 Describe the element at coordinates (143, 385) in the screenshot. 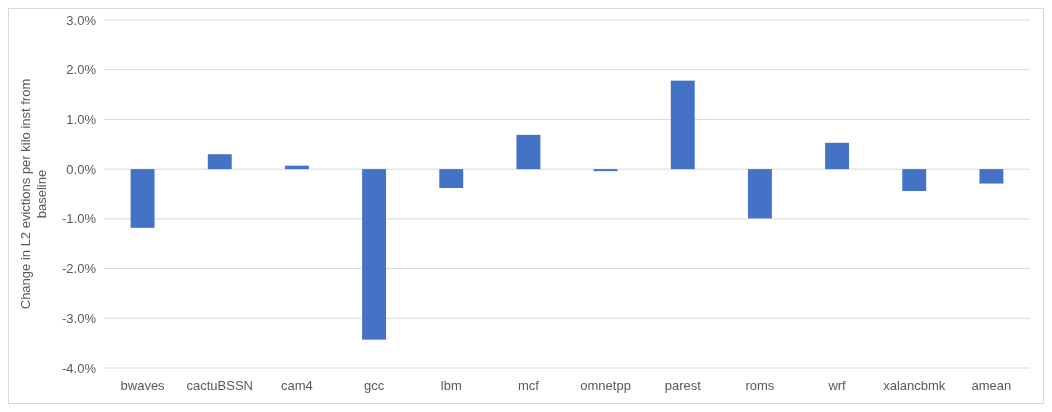

I see `x-tick-label: bwaves` at that location.